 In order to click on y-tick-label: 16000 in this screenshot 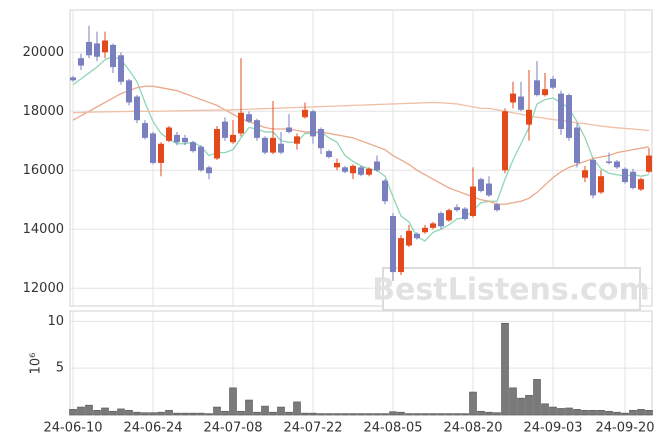, I will do `click(43, 170)`.